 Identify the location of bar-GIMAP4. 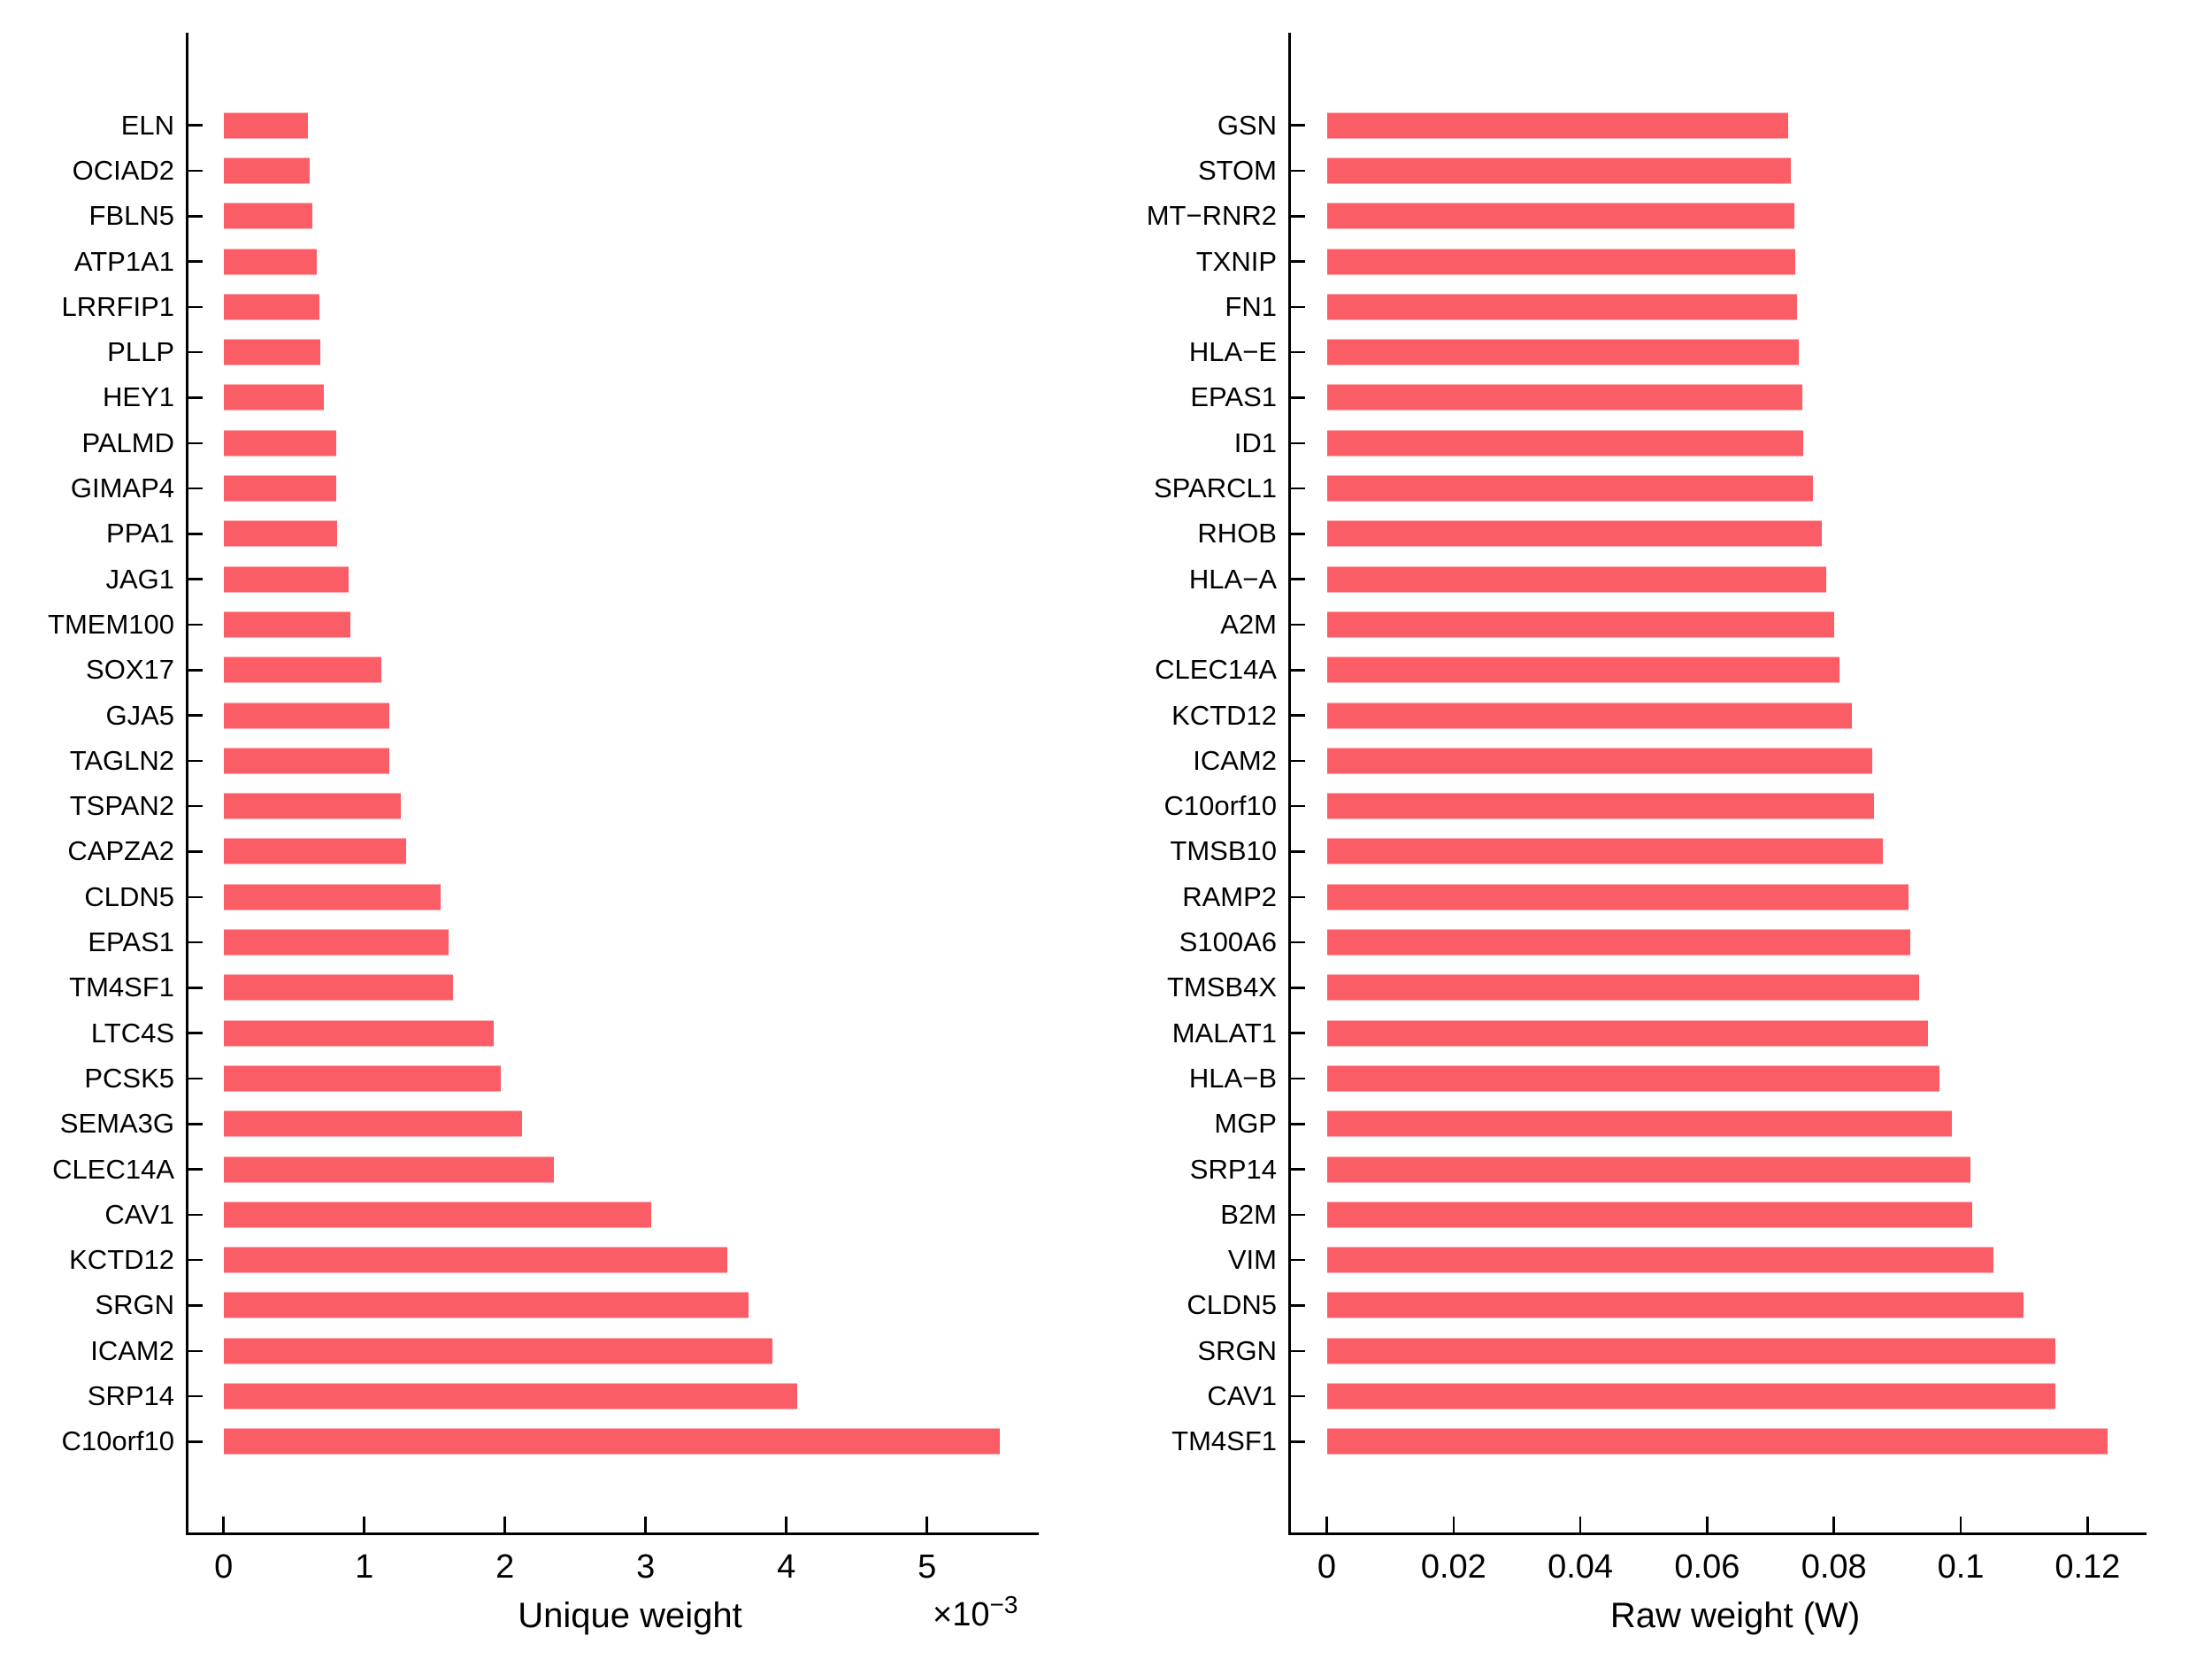
(280, 489).